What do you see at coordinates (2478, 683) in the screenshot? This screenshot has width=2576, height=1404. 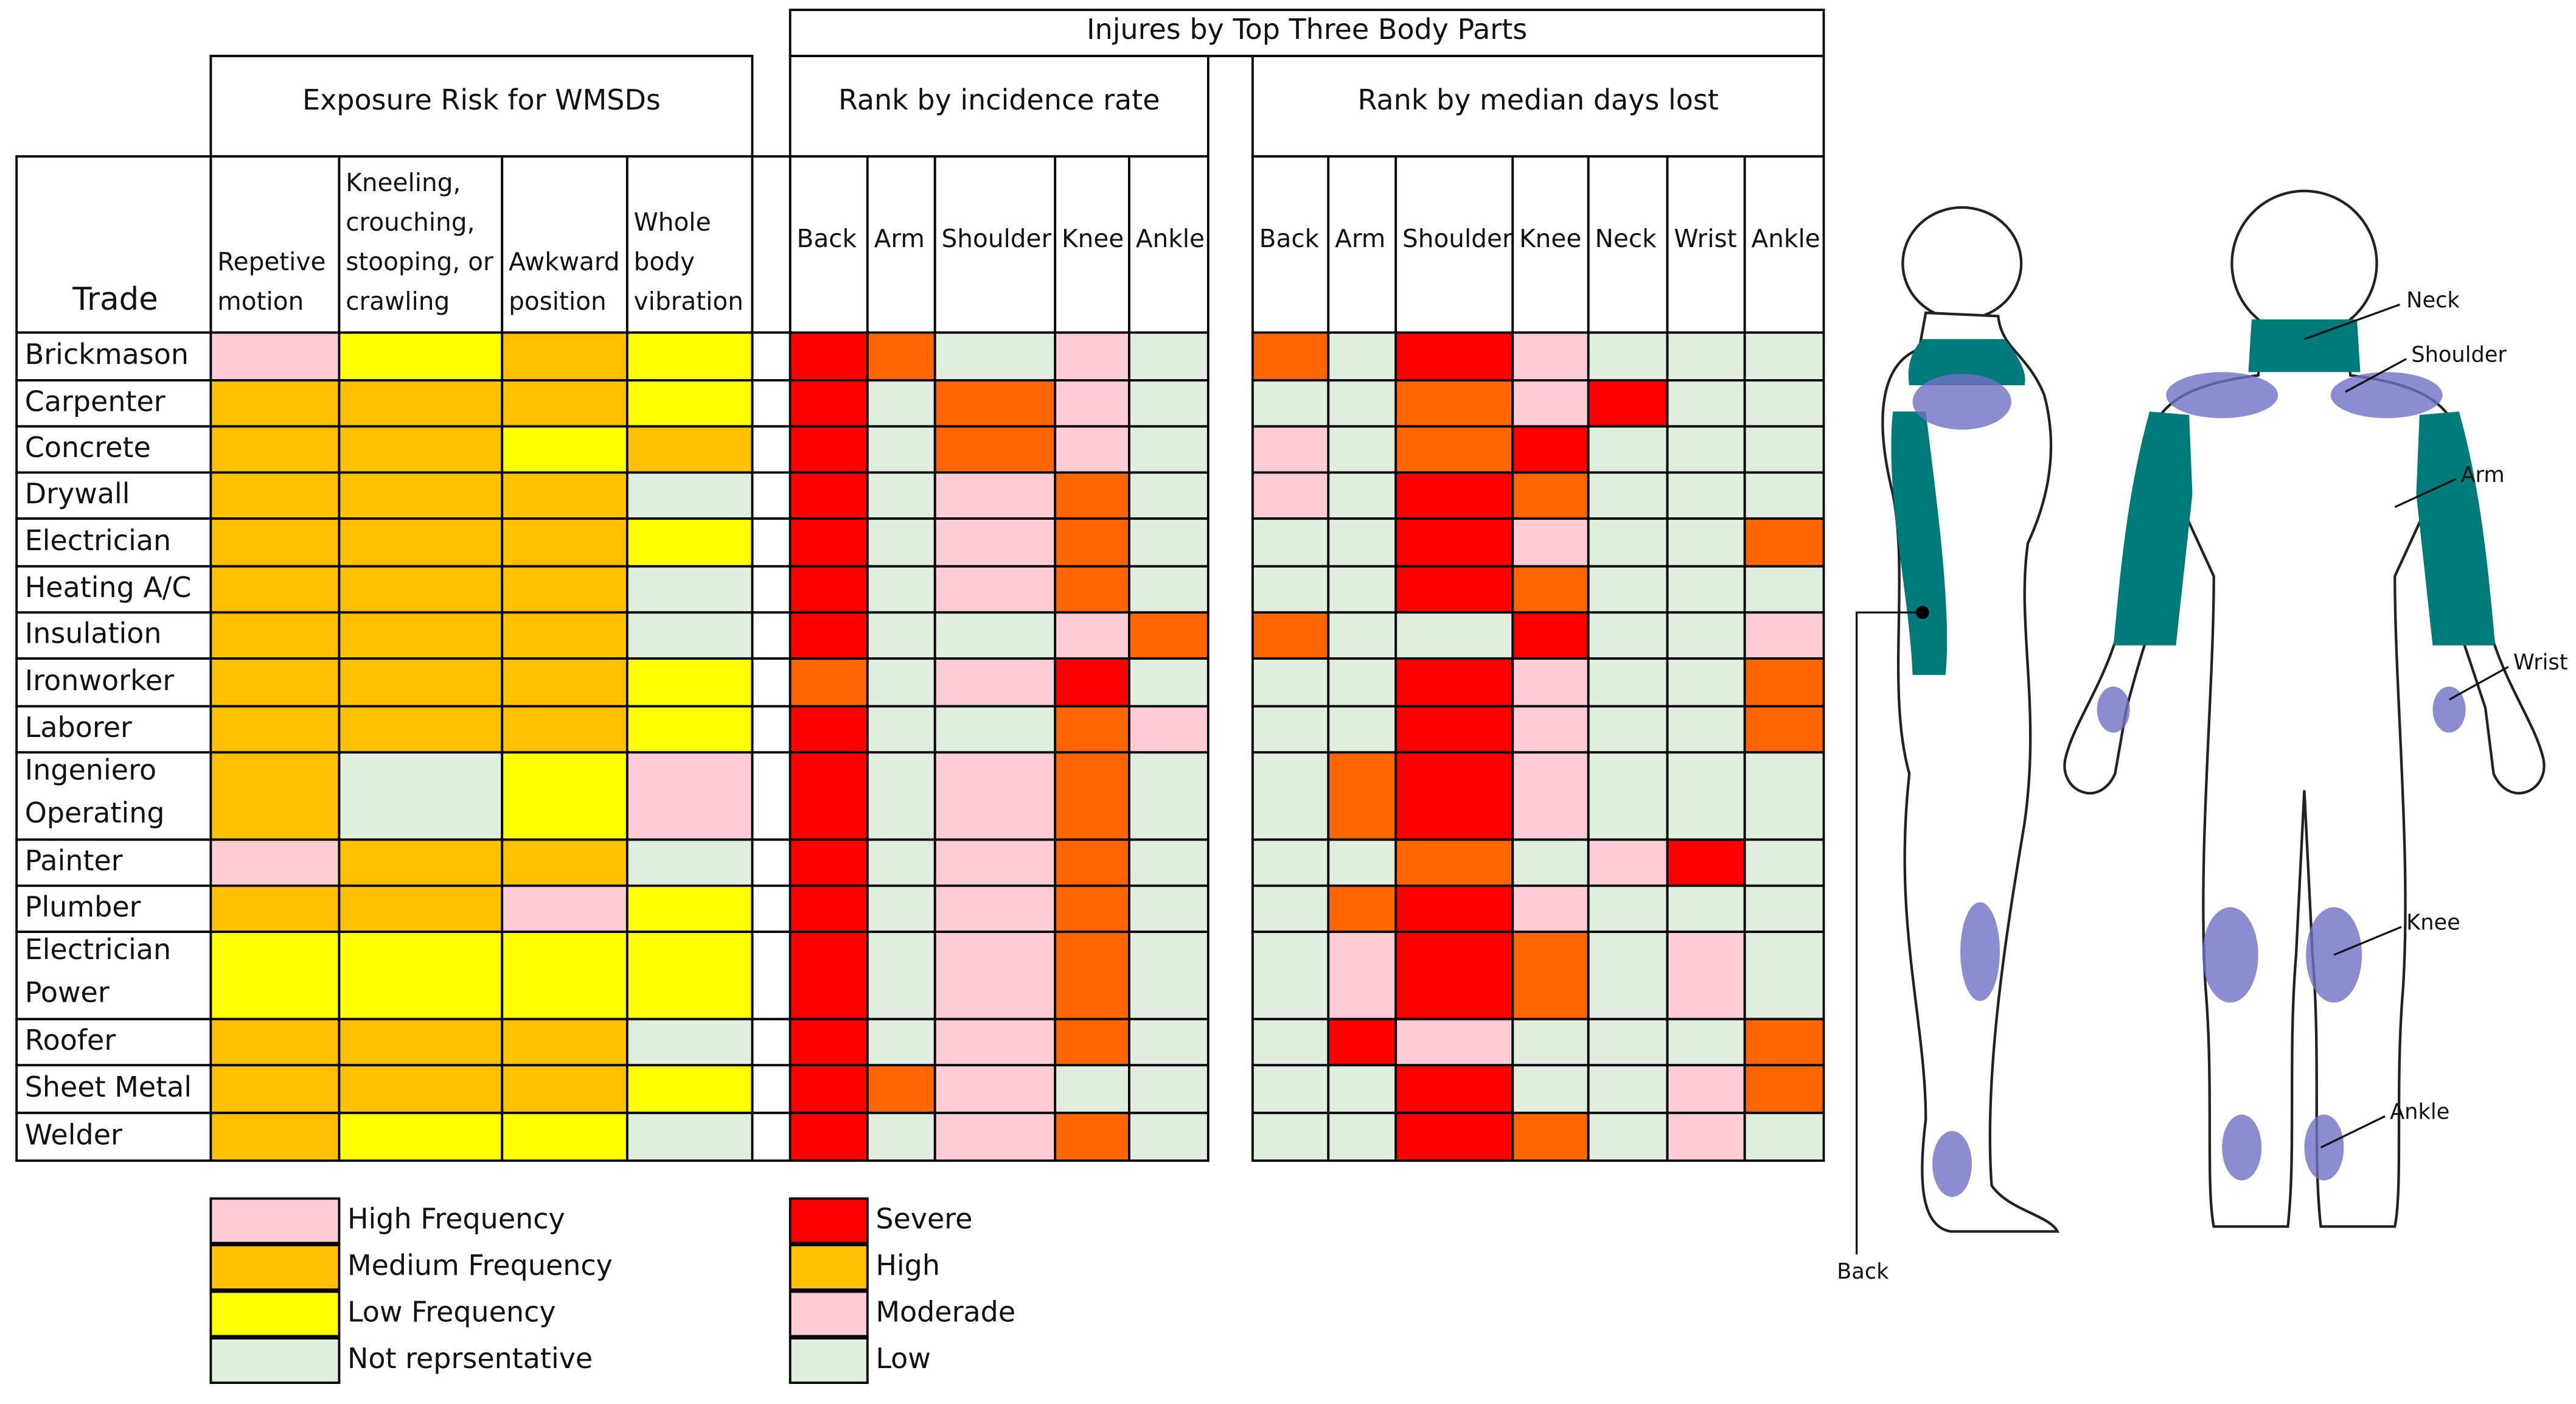 I see `leader-line` at bounding box center [2478, 683].